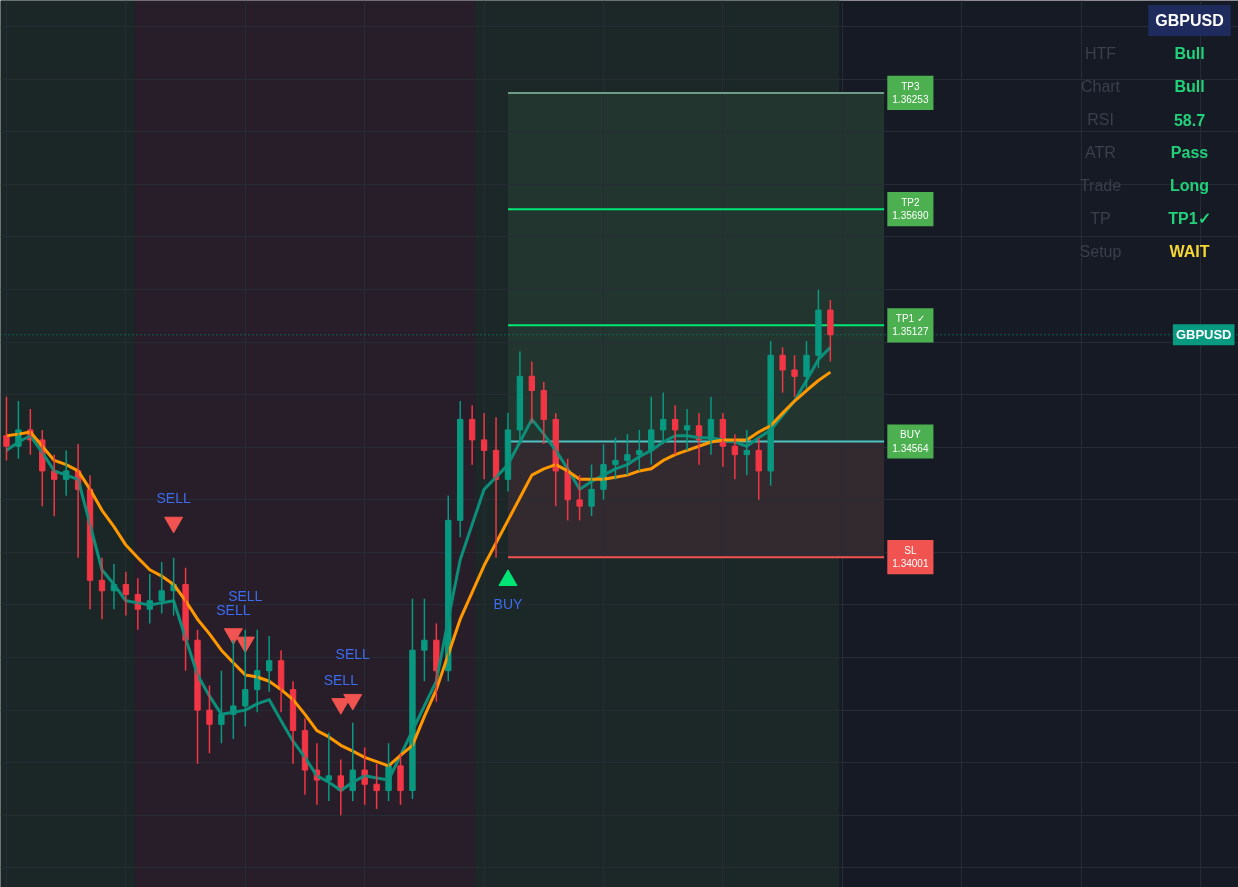 This screenshot has width=1238, height=887. I want to click on ref-line-label: BUY 1.34564, so click(910, 441).